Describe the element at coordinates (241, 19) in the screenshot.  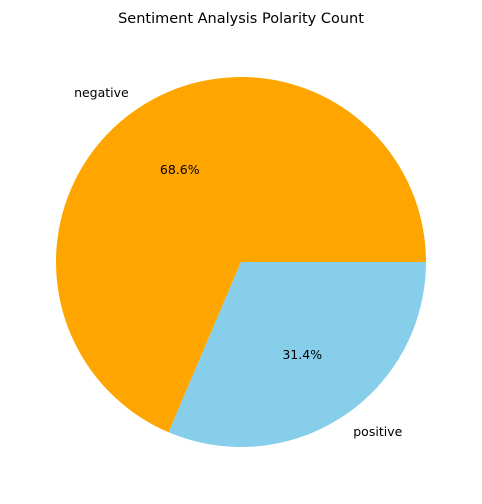
I see `chart-title: Sentiment Analysis Polarity Count` at that location.